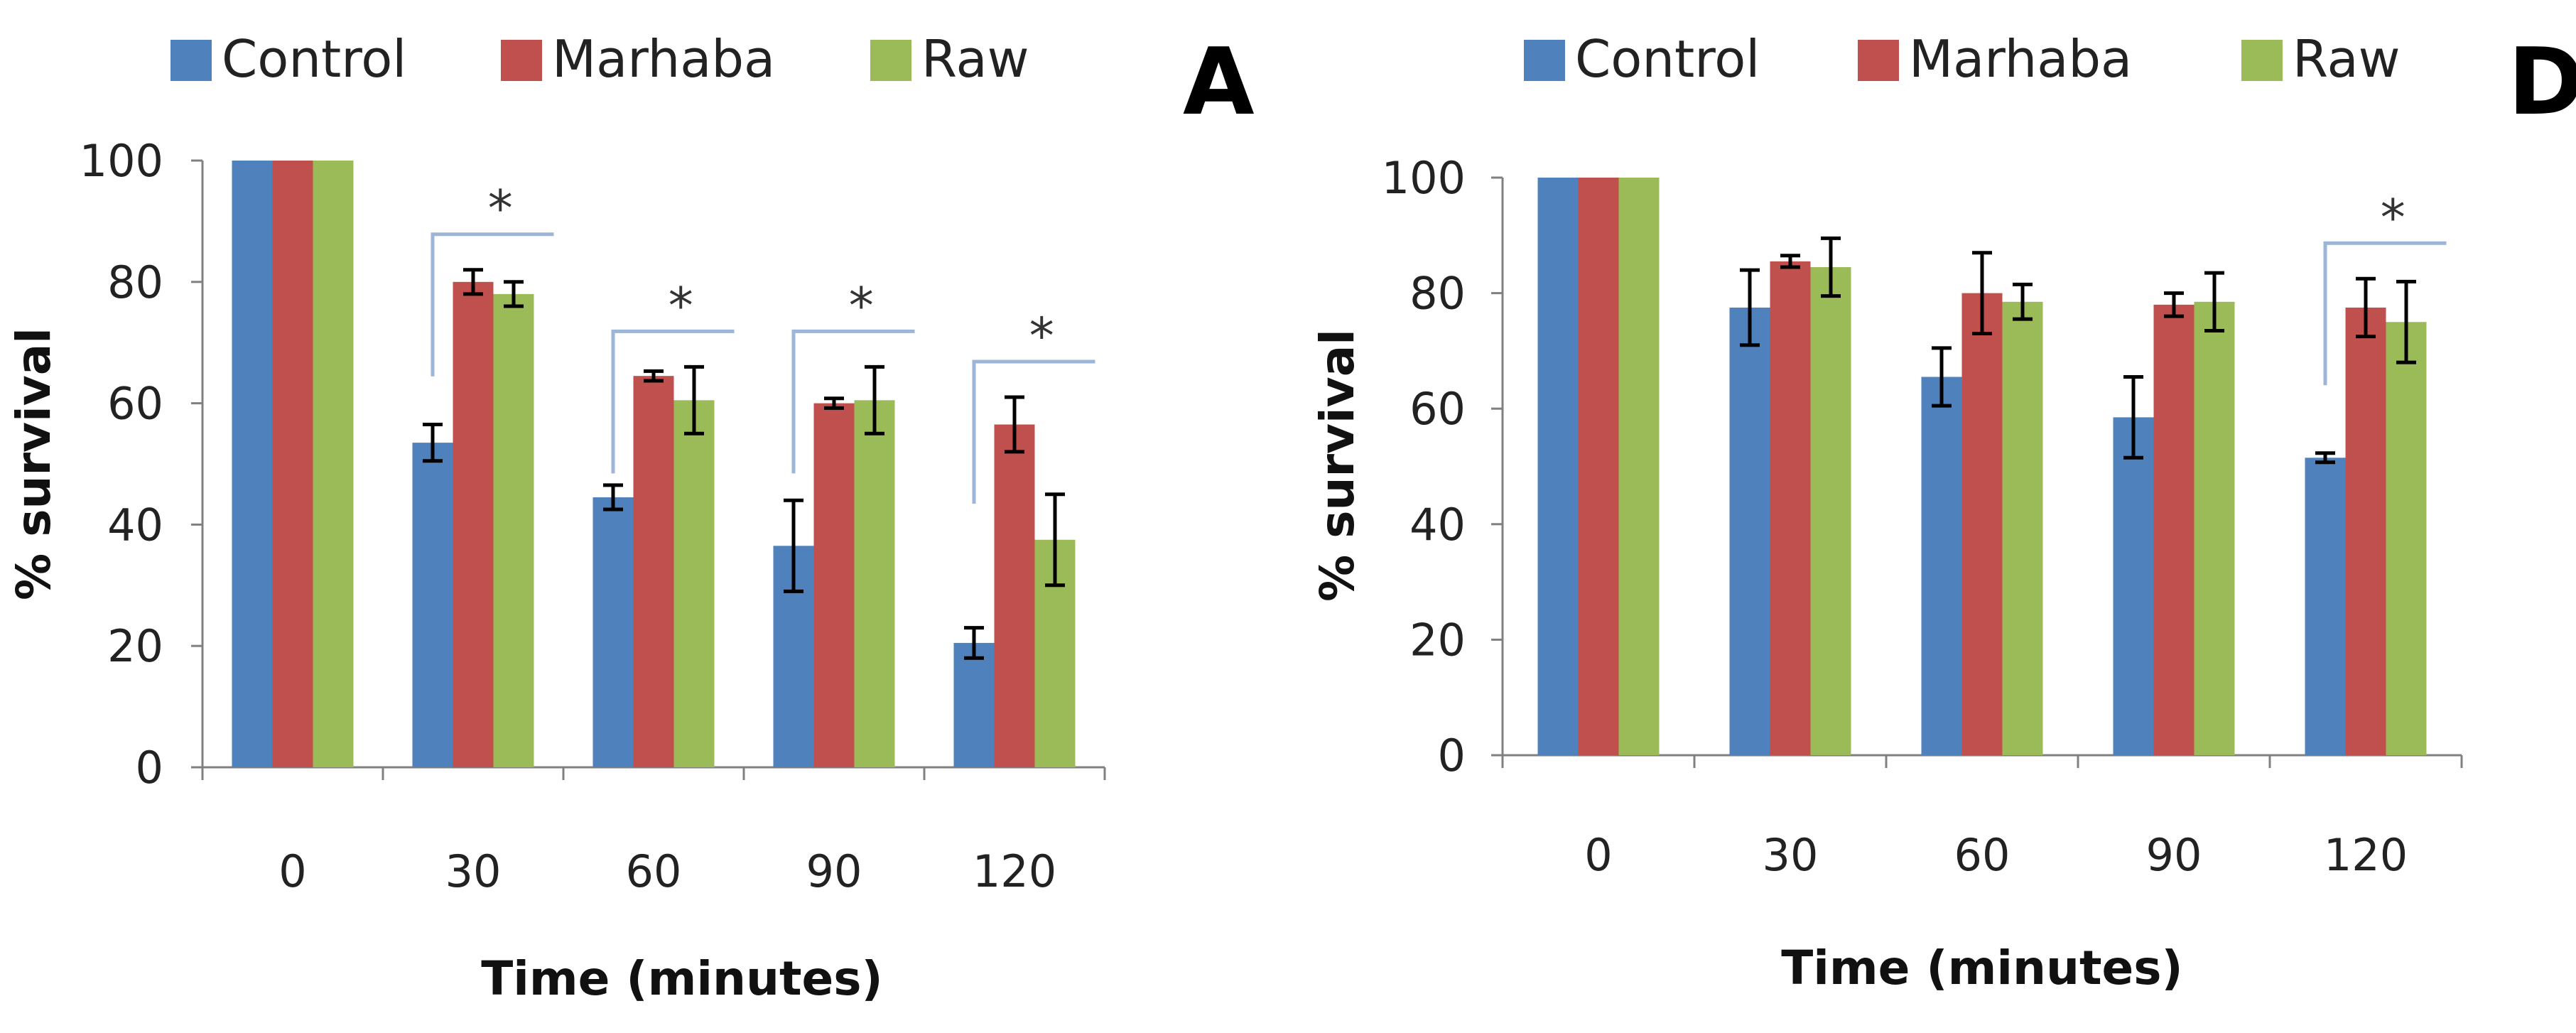 This screenshot has height=1033, width=2576. Describe the element at coordinates (681, 305) in the screenshot. I see `significance-star-60: *` at that location.